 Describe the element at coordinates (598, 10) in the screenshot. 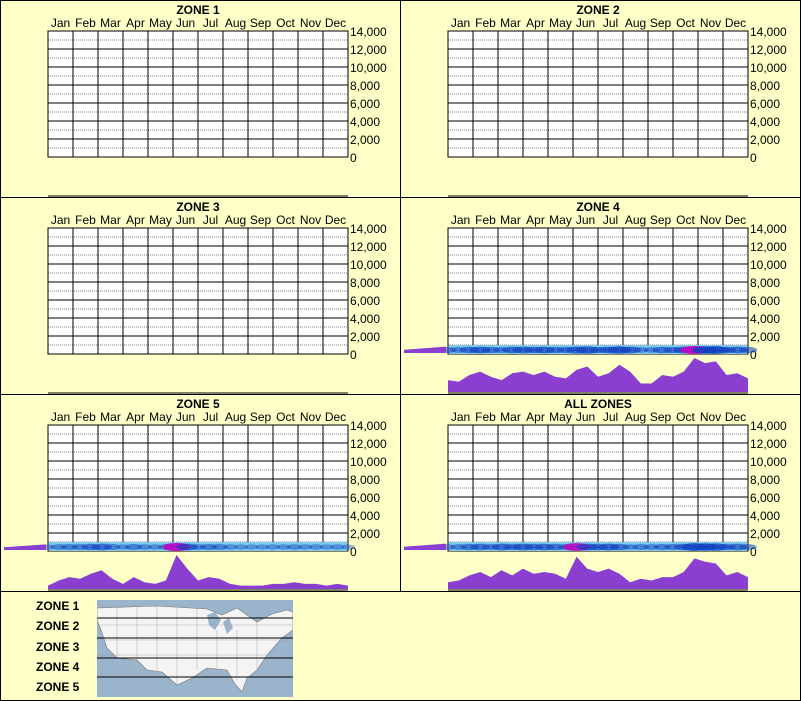

I see `chart-title: ZONE 2` at that location.